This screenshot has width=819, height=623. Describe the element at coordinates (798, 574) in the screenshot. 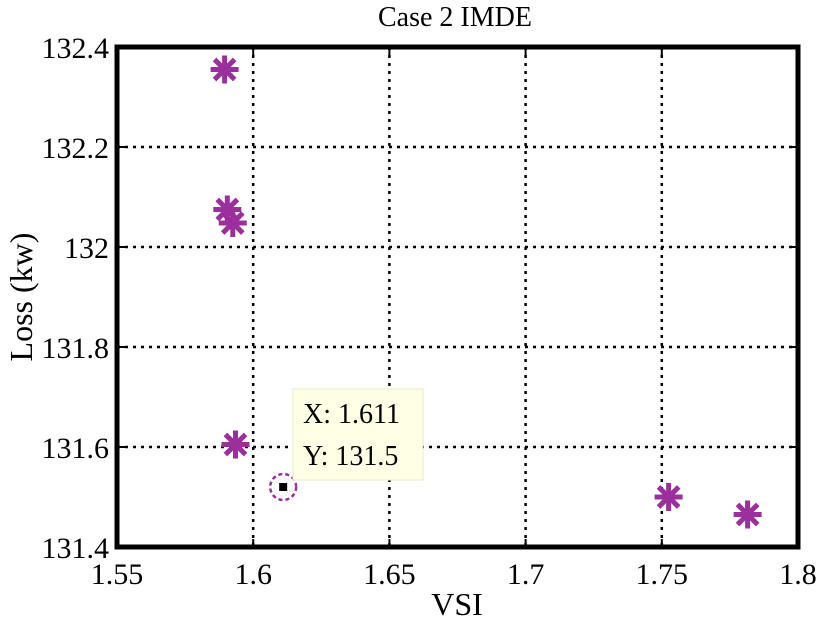

I see `x-tick-label: 1.8` at that location.